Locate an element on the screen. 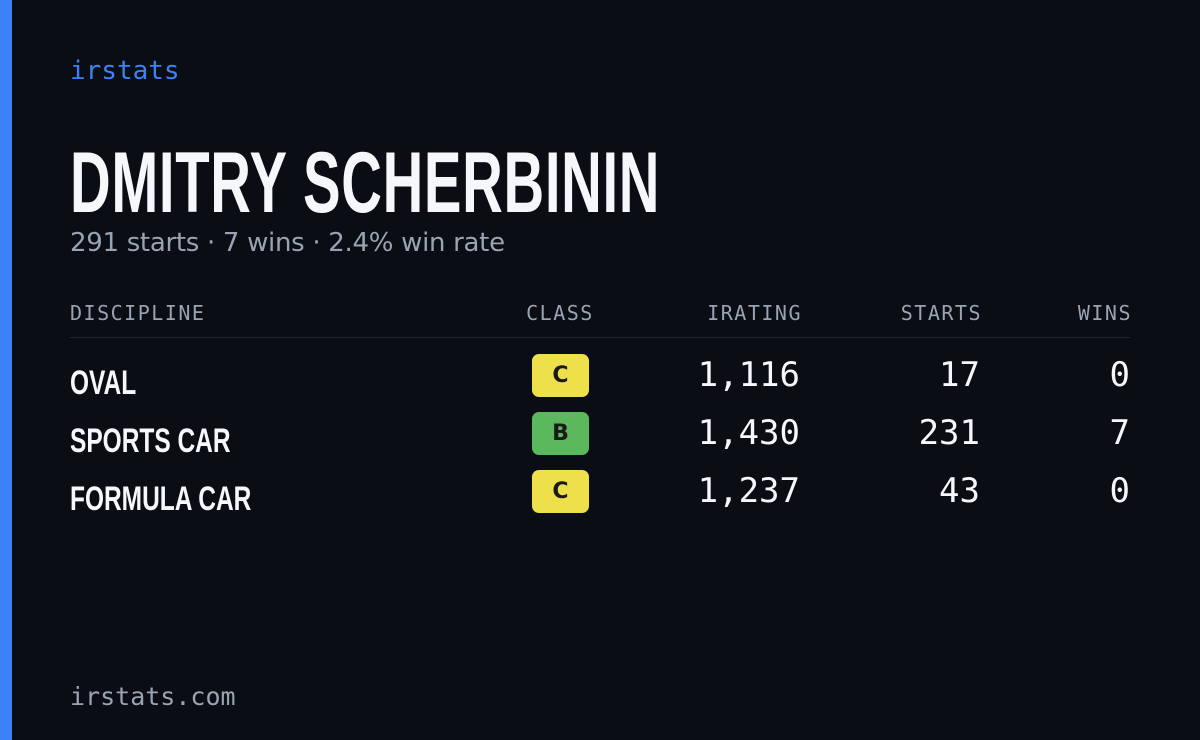  starts: 231 is located at coordinates (949, 433).